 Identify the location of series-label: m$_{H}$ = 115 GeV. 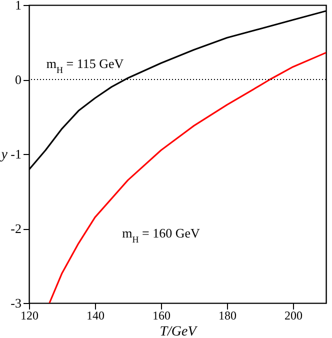
(85, 66).